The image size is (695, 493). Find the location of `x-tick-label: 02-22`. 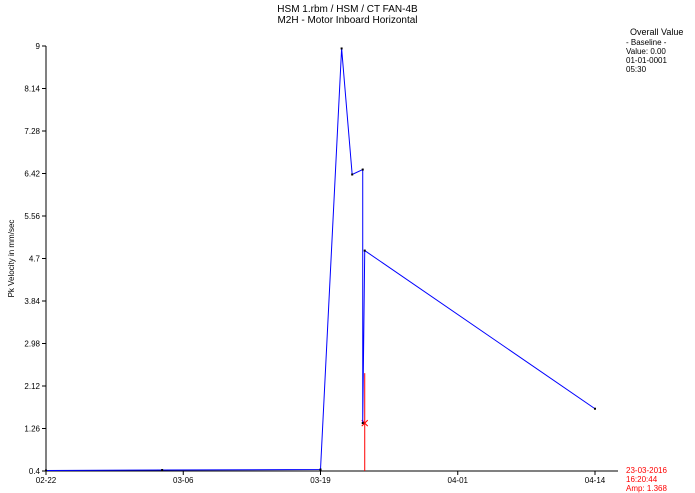

x-tick-label: 02-22 is located at coordinates (46, 480).